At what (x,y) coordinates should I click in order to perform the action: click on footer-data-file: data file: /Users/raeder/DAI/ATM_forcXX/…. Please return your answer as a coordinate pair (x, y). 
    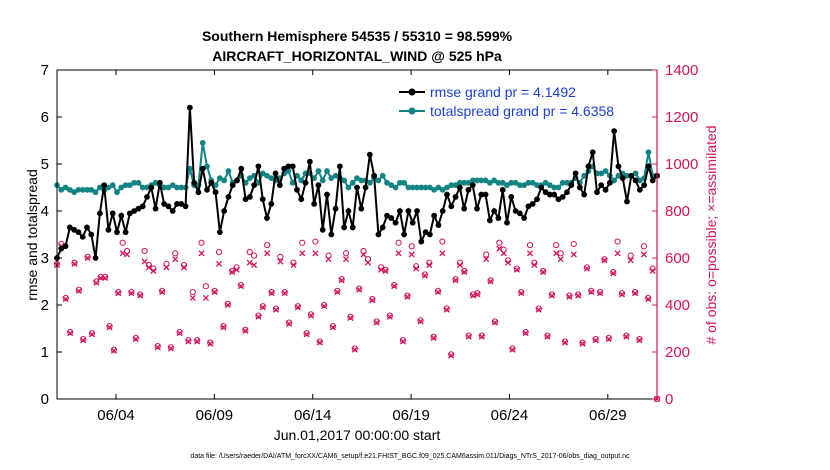
    Looking at the image, I should click on (410, 456).